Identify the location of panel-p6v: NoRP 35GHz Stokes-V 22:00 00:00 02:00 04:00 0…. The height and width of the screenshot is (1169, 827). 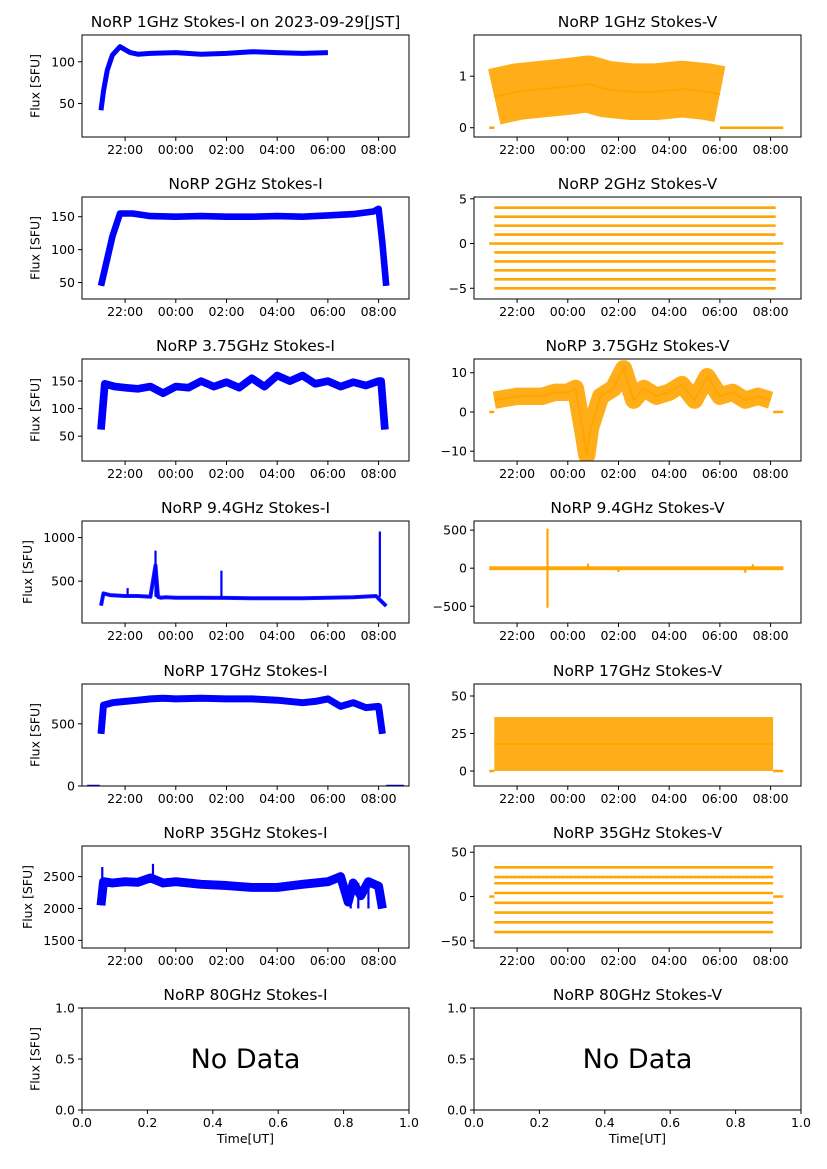
(621, 896).